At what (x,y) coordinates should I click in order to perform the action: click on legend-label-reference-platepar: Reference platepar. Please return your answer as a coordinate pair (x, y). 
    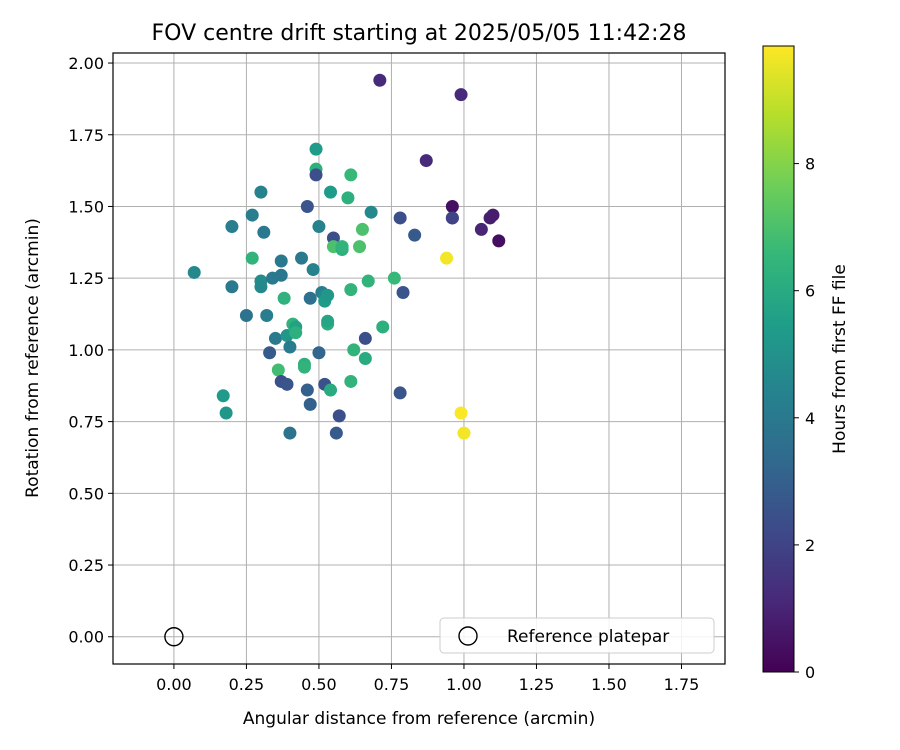
    Looking at the image, I should click on (588, 637).